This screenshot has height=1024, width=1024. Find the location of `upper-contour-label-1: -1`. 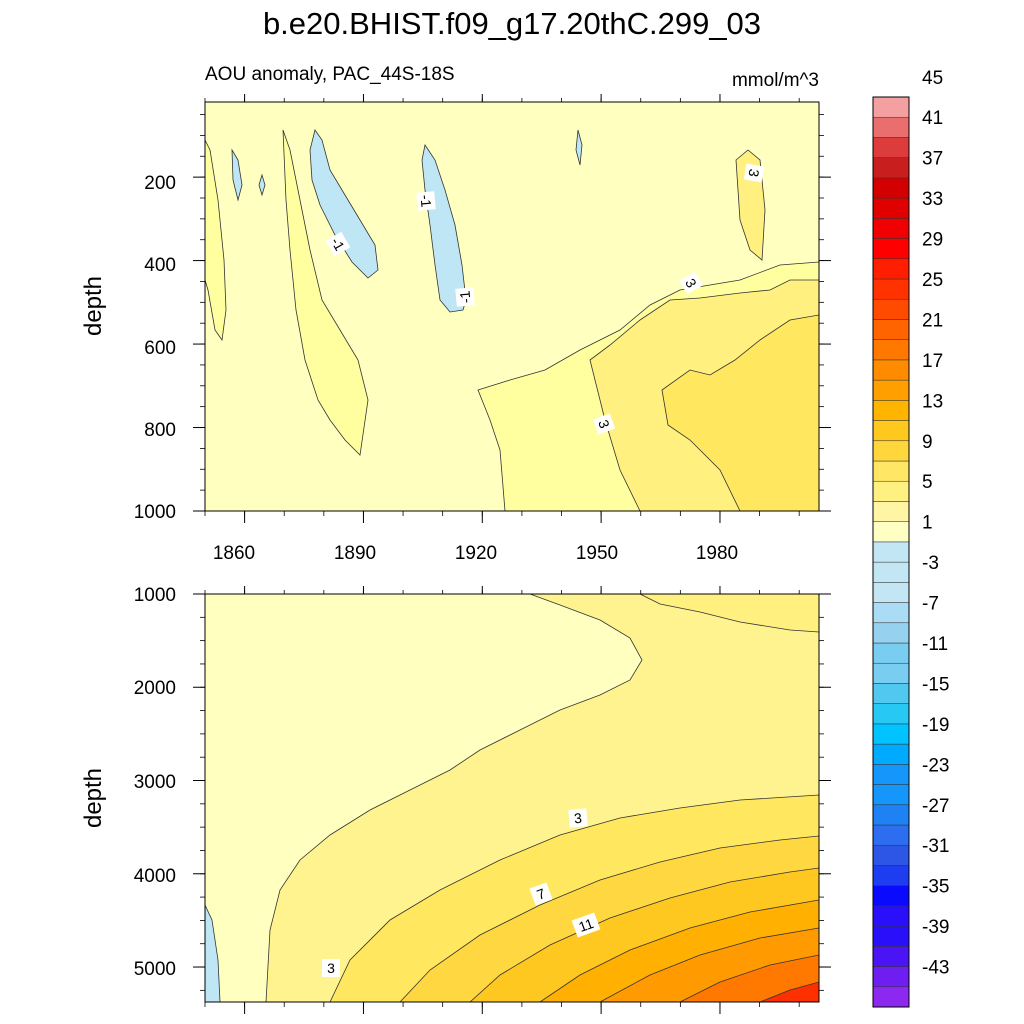

upper-contour-label-1: -1 is located at coordinates (338, 244).